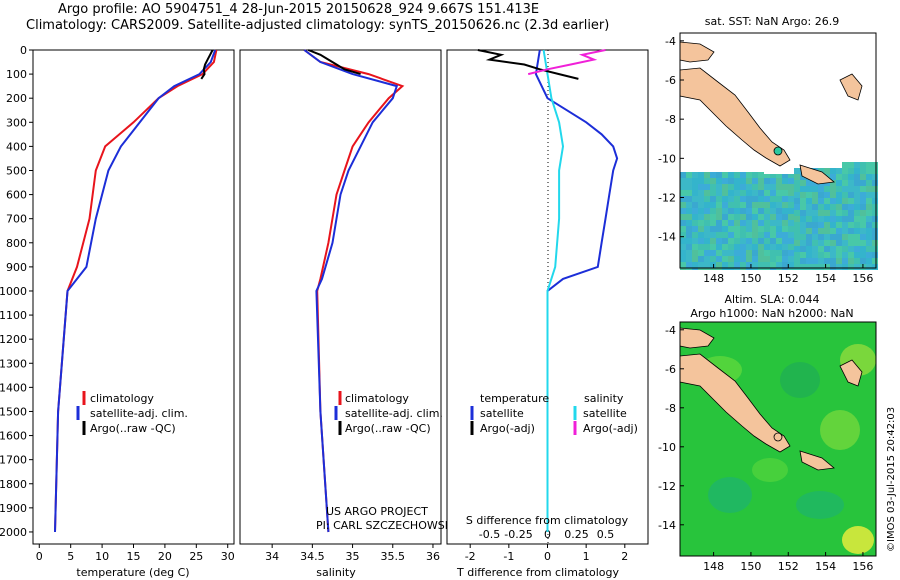  What do you see at coordinates (576, 534) in the screenshot?
I see `x-tick-label-salinity: 0.25` at bounding box center [576, 534].